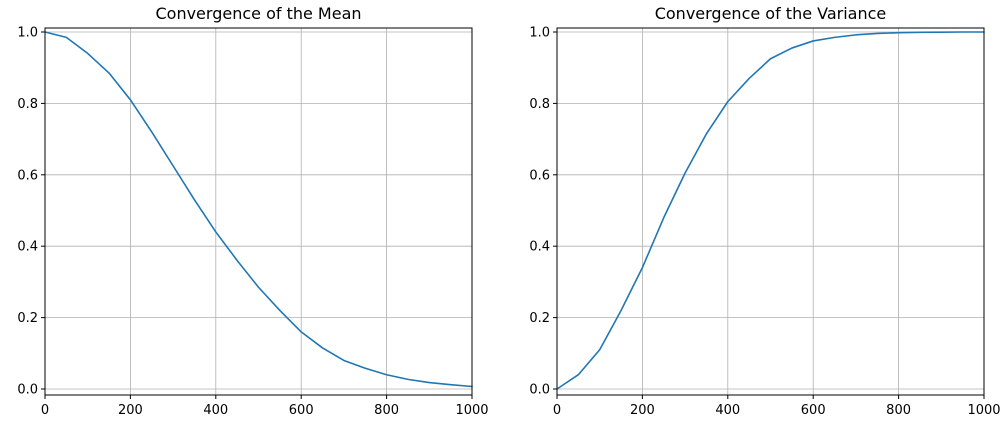 Image resolution: width=1005 pixels, height=427 pixels. I want to click on chart-title: Convergence of the Variance, so click(771, 13).